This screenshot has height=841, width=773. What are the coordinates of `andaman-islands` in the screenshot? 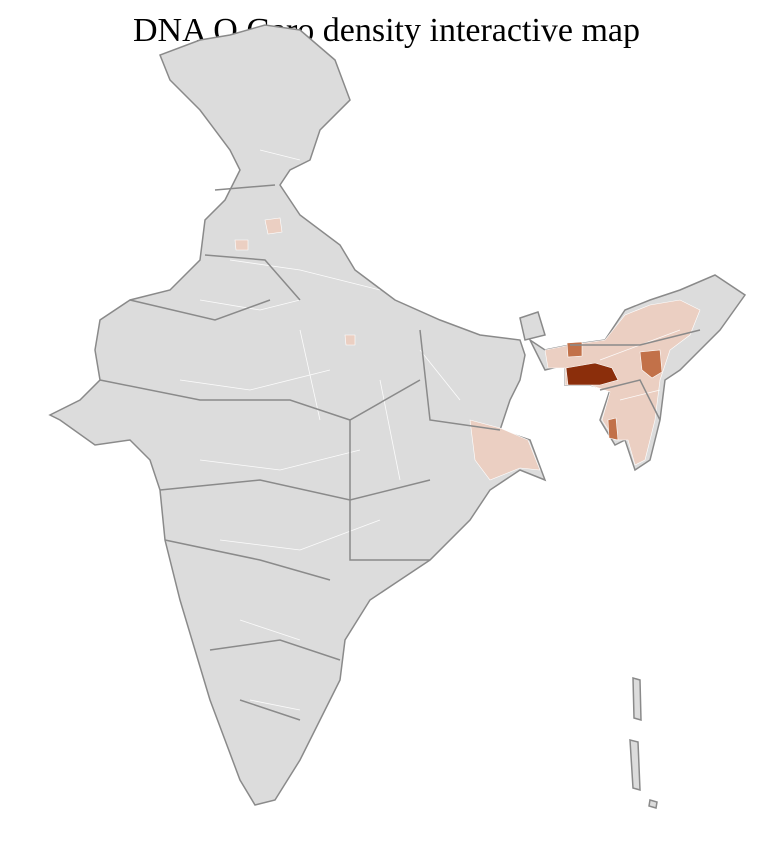 It's located at (643, 742).